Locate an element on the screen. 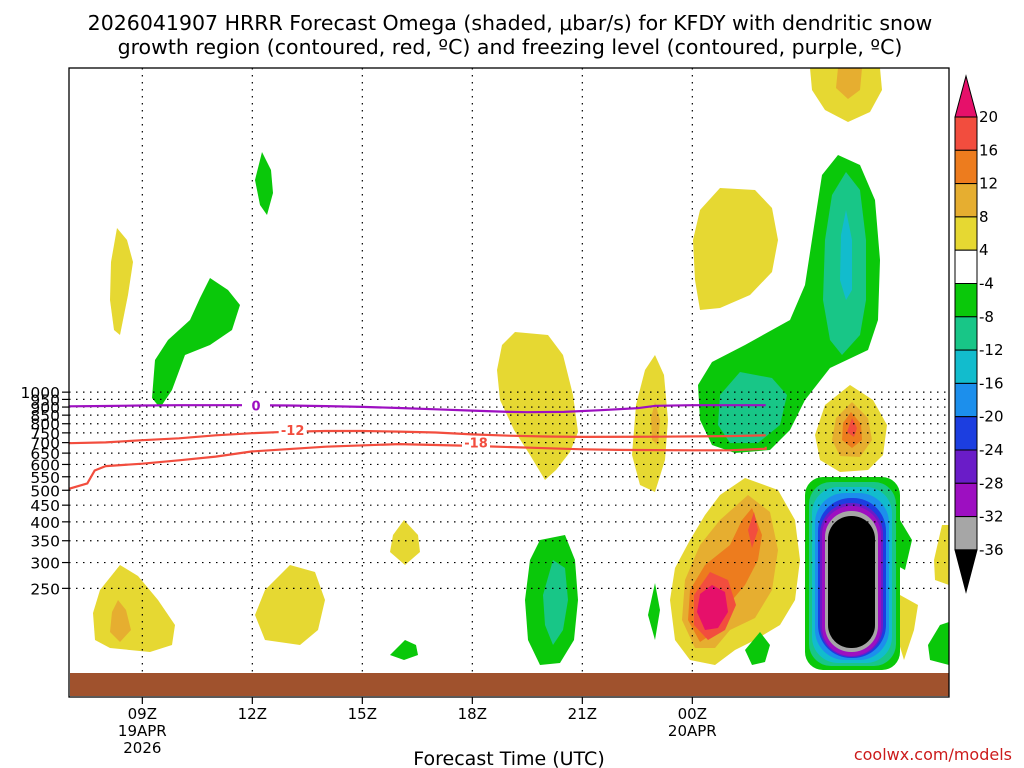 This screenshot has height=768, width=1024. y-tick-label: 950 is located at coordinates (45, 400).